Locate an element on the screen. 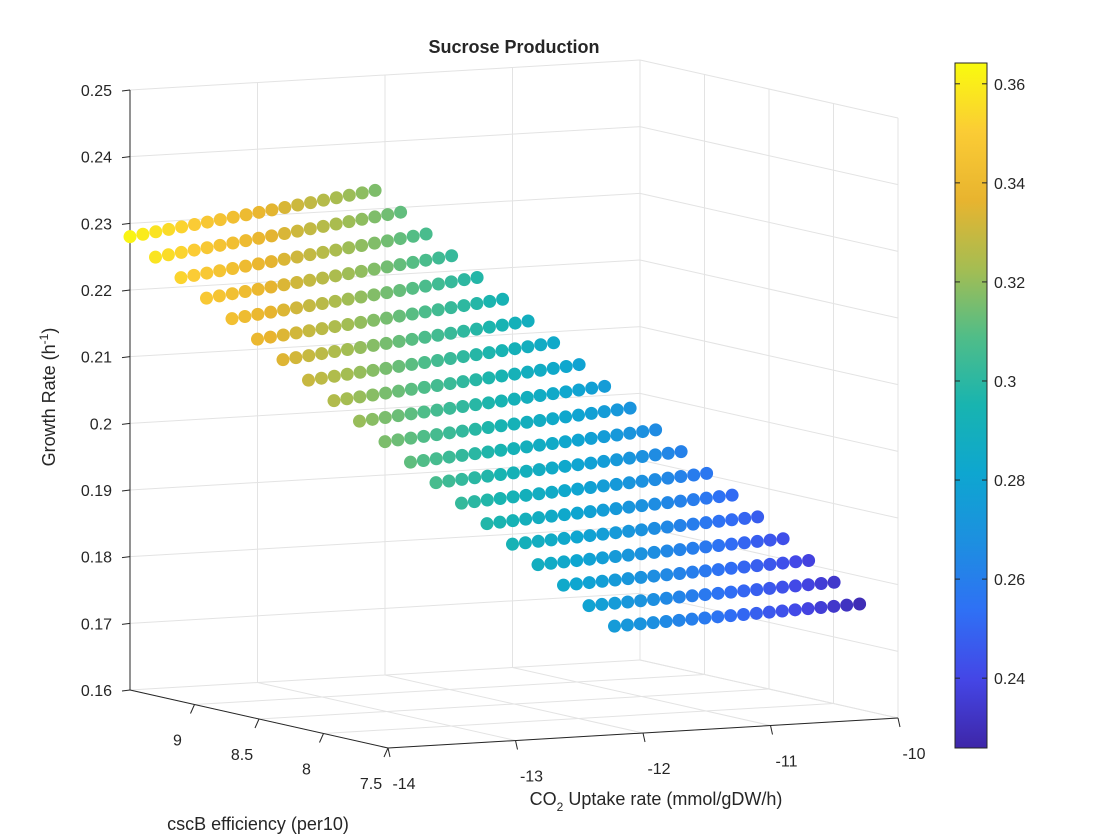 This screenshot has width=1120, height=840. colorbar-tick-label: 0.36 is located at coordinates (1009, 85).